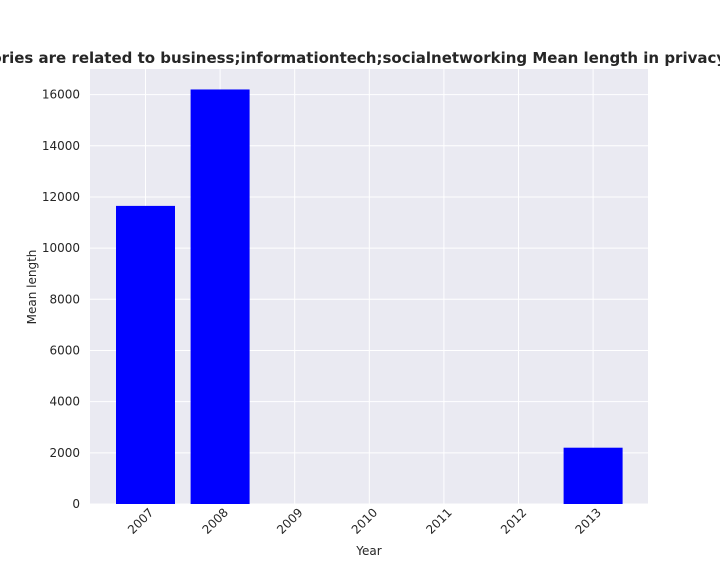  What do you see at coordinates (438, 520) in the screenshot?
I see `x-tick-label: 2011` at bounding box center [438, 520].